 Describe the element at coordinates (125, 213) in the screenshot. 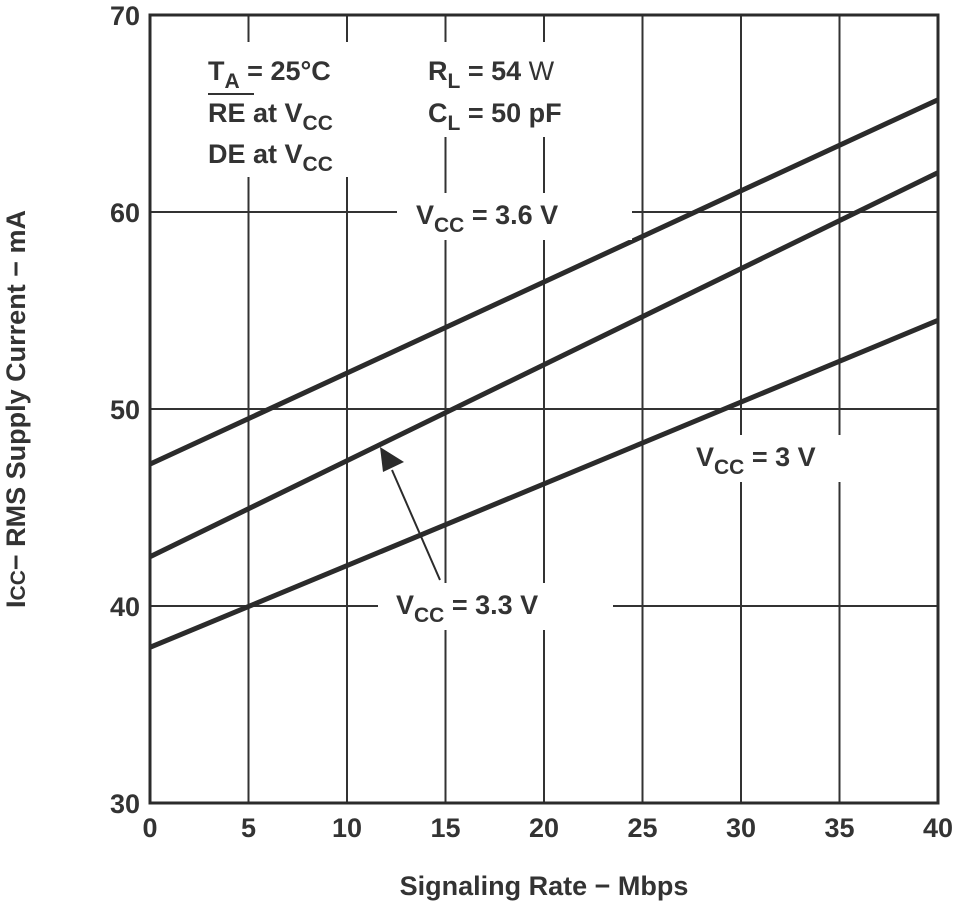

I see `y-tick-label: 60` at that location.